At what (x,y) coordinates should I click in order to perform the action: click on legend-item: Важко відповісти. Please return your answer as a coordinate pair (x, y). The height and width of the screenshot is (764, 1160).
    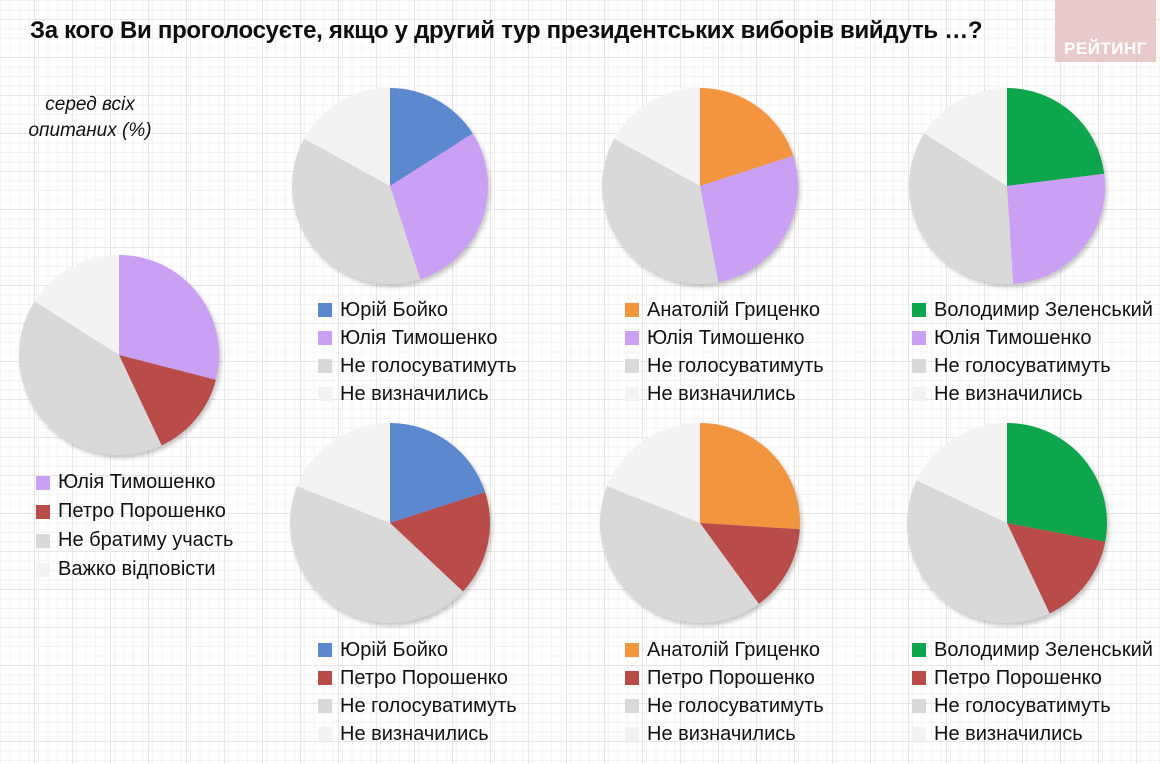
    Looking at the image, I should click on (134, 569).